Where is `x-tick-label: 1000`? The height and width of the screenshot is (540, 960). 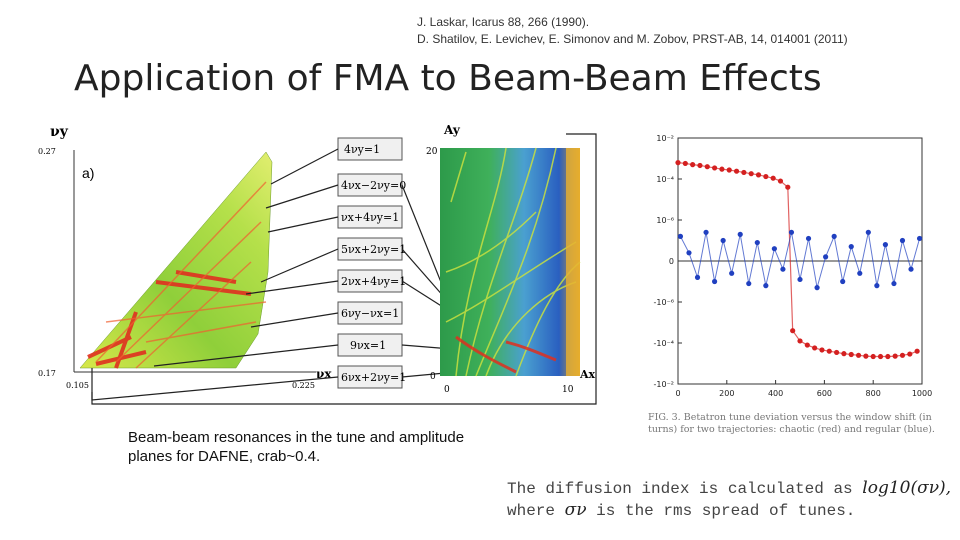
x-tick-label: 1000 is located at coordinates (922, 393).